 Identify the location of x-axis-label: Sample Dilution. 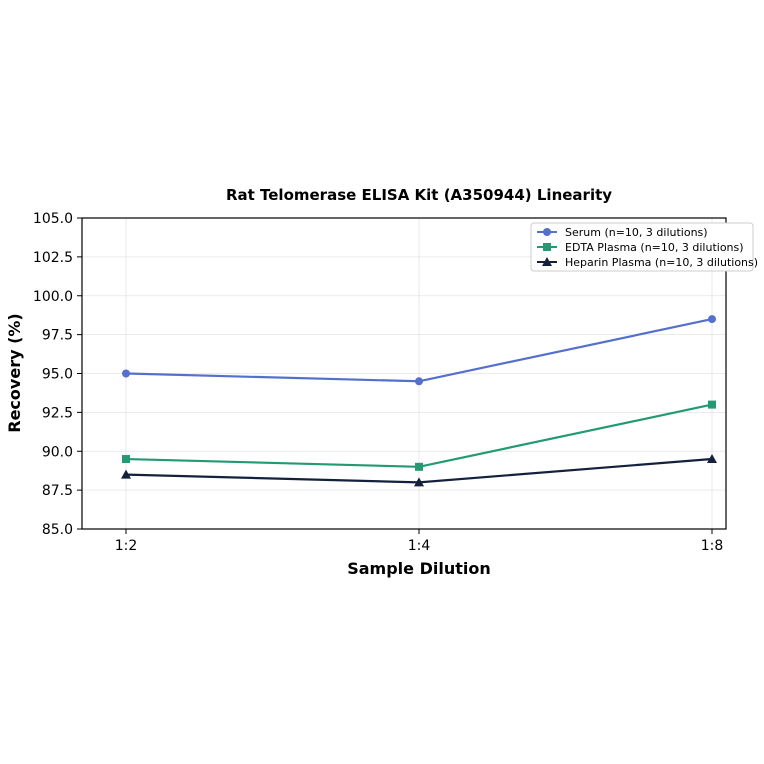
(419, 568).